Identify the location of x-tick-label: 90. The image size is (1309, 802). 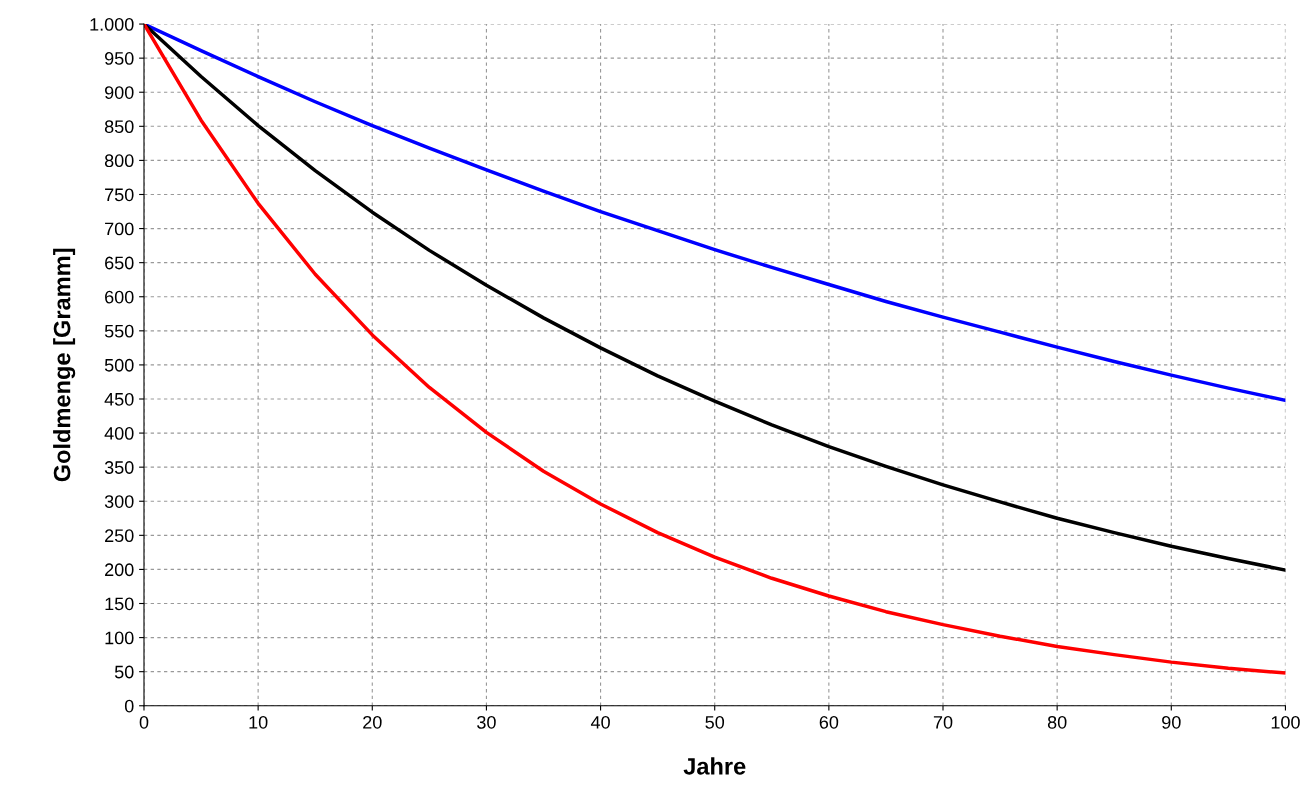
(1171, 722).